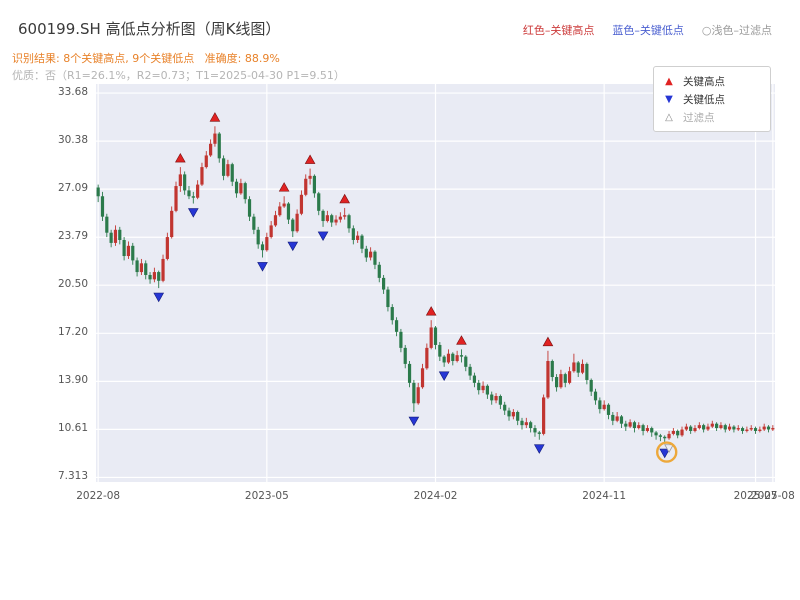  What do you see at coordinates (669, 449) in the screenshot?
I see `filtered-marker` at bounding box center [669, 449].